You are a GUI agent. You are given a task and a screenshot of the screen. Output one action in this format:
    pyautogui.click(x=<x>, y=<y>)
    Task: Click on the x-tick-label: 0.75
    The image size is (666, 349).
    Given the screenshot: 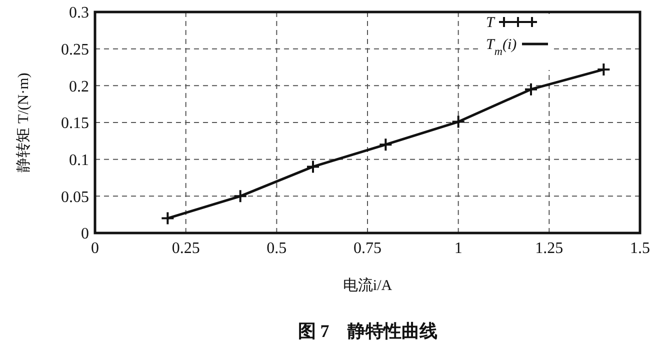 What is the action you would take?
    pyautogui.click(x=368, y=248)
    